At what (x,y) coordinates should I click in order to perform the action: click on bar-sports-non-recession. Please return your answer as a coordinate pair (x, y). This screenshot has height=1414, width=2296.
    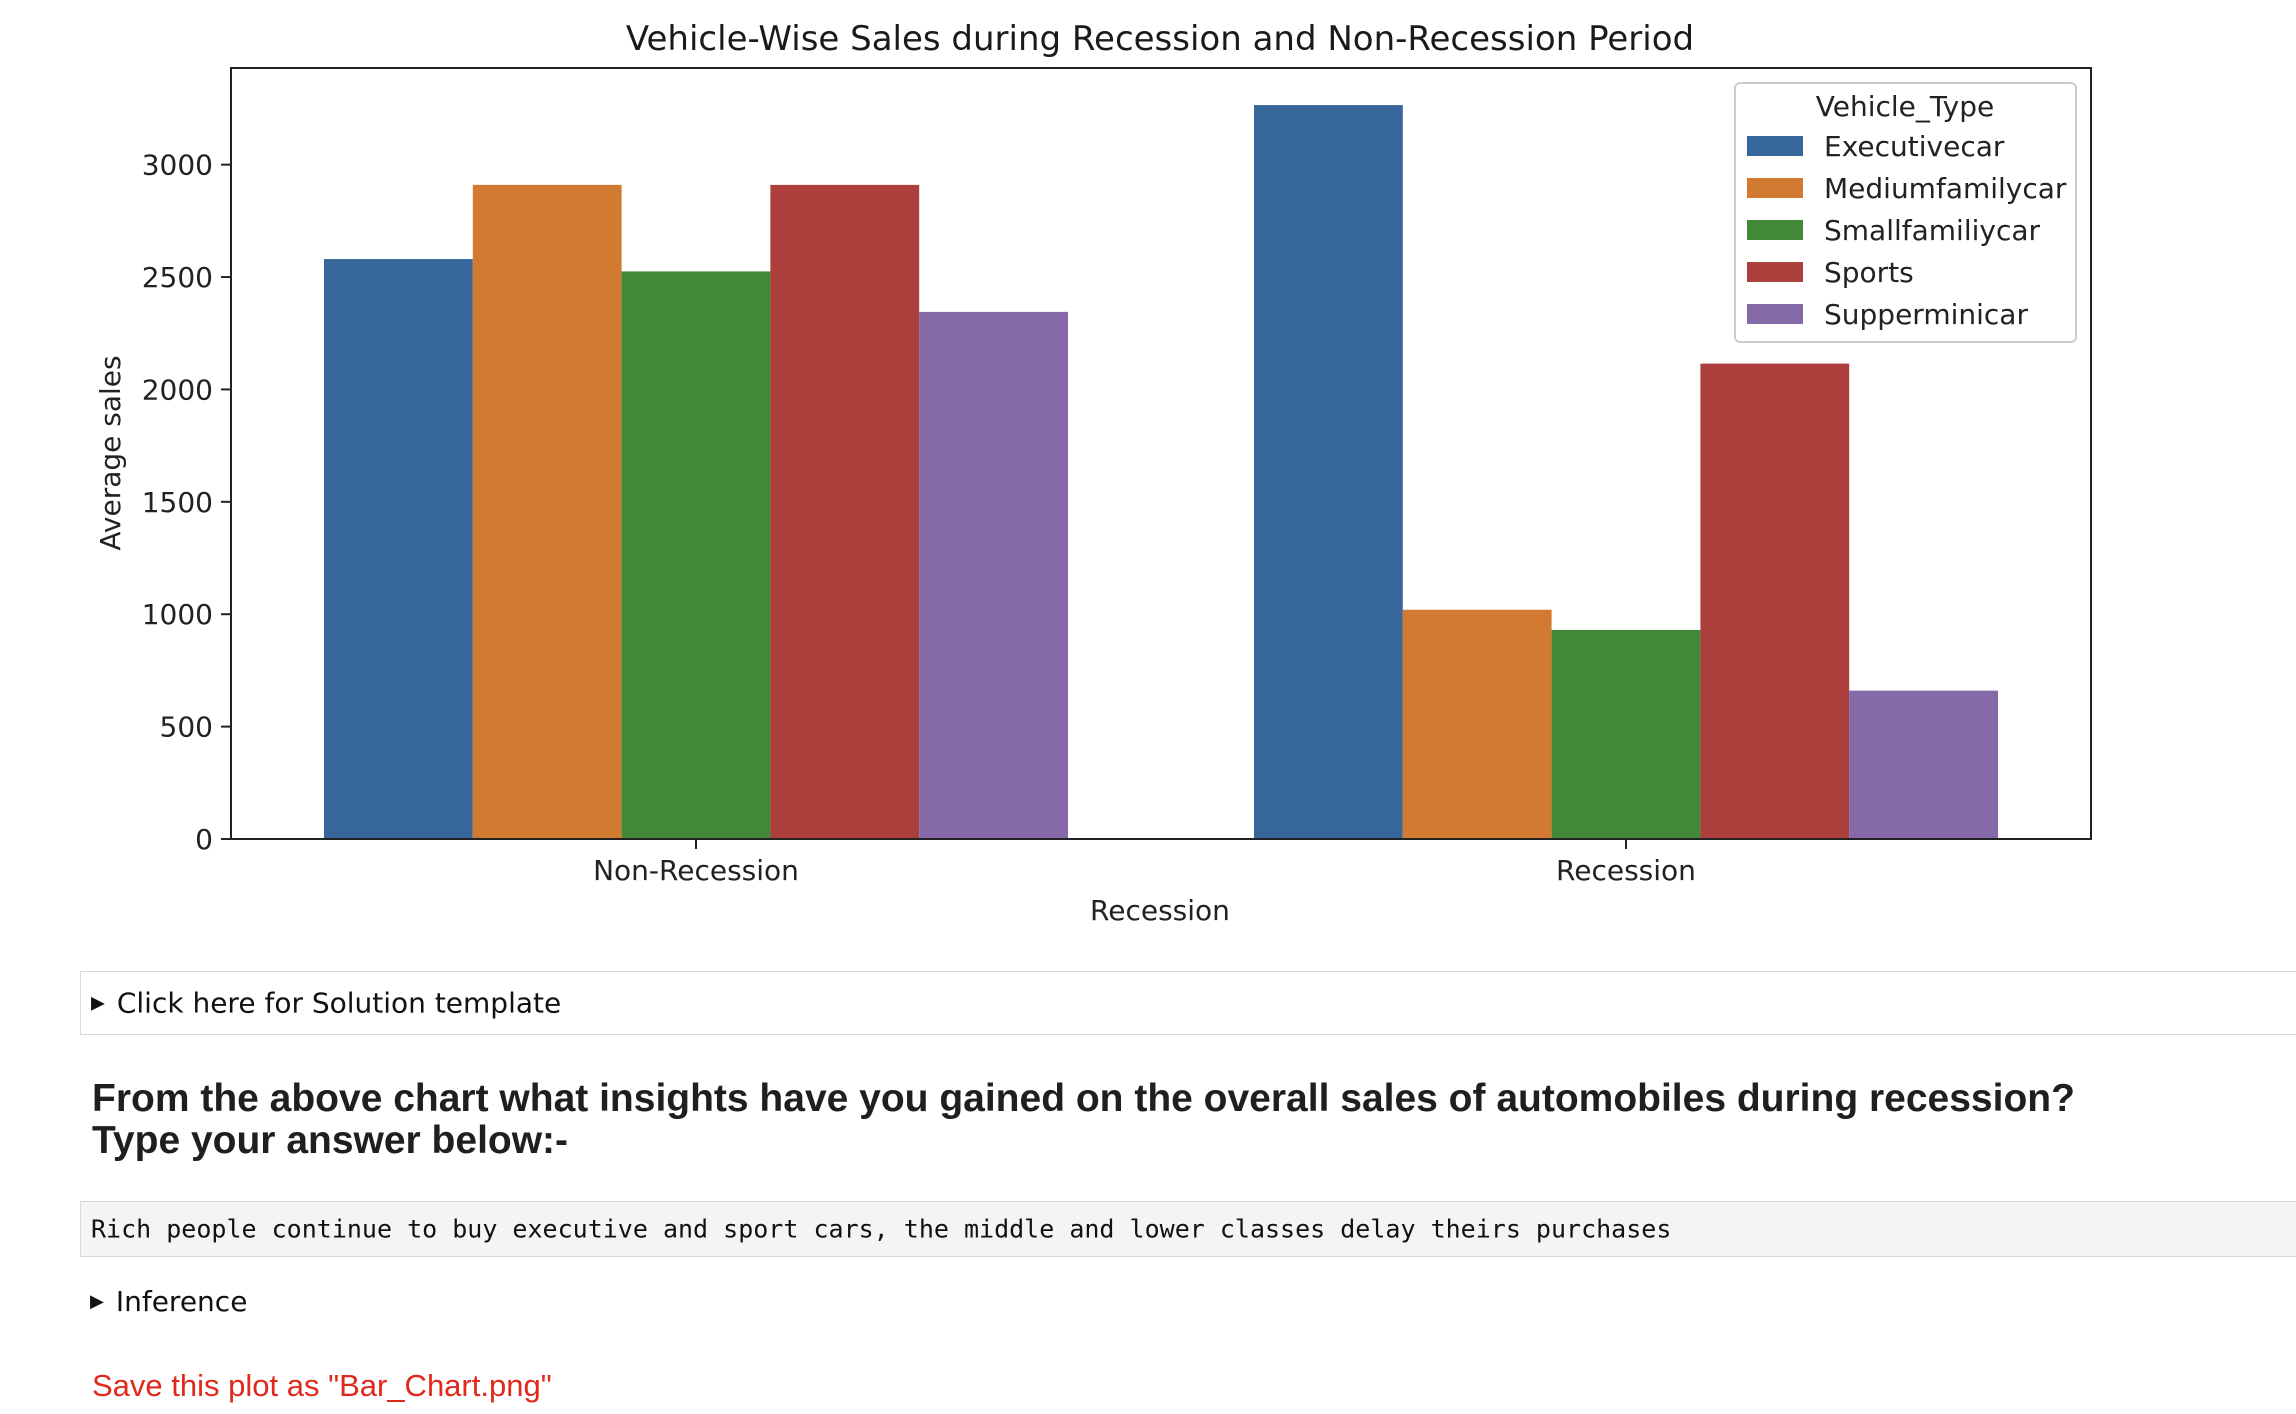
    Looking at the image, I should click on (845, 511).